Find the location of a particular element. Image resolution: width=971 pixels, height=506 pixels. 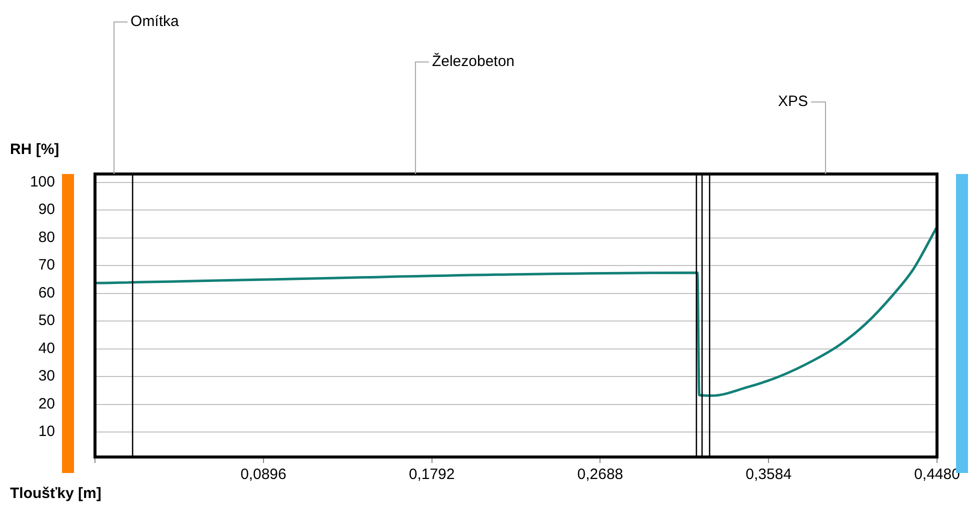

y-tick-label: 60 is located at coordinates (46, 293).